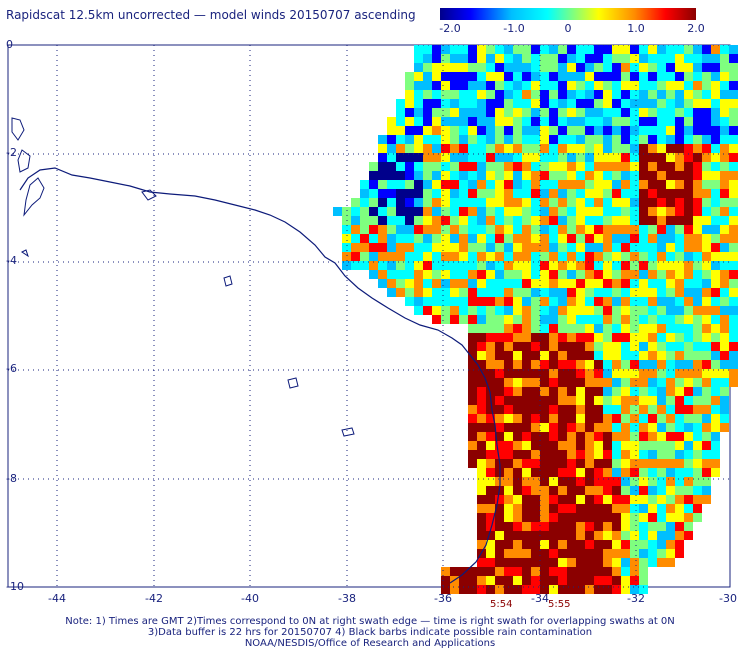  Describe the element at coordinates (348, 432) in the screenshot. I see `coastline-island` at that location.